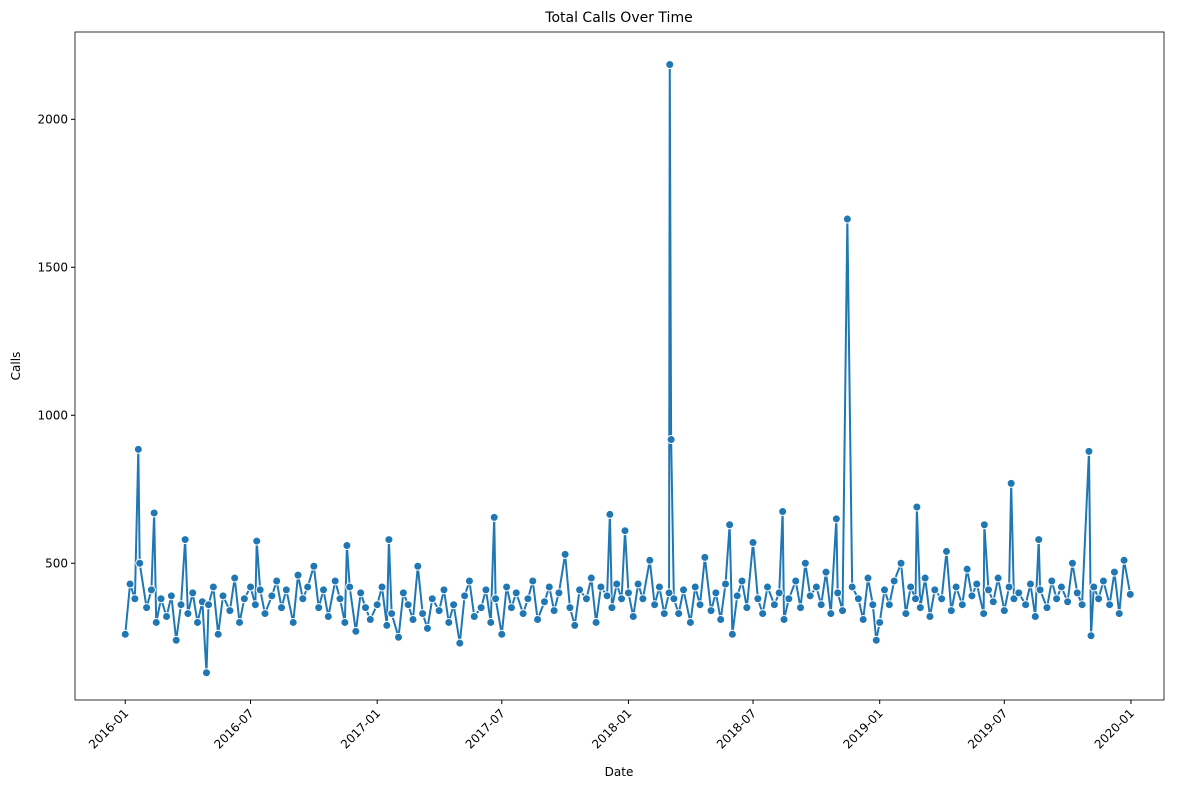 The width and height of the screenshot is (1189, 794). What do you see at coordinates (56, 563) in the screenshot?
I see `y-tick-label: 500` at bounding box center [56, 563].